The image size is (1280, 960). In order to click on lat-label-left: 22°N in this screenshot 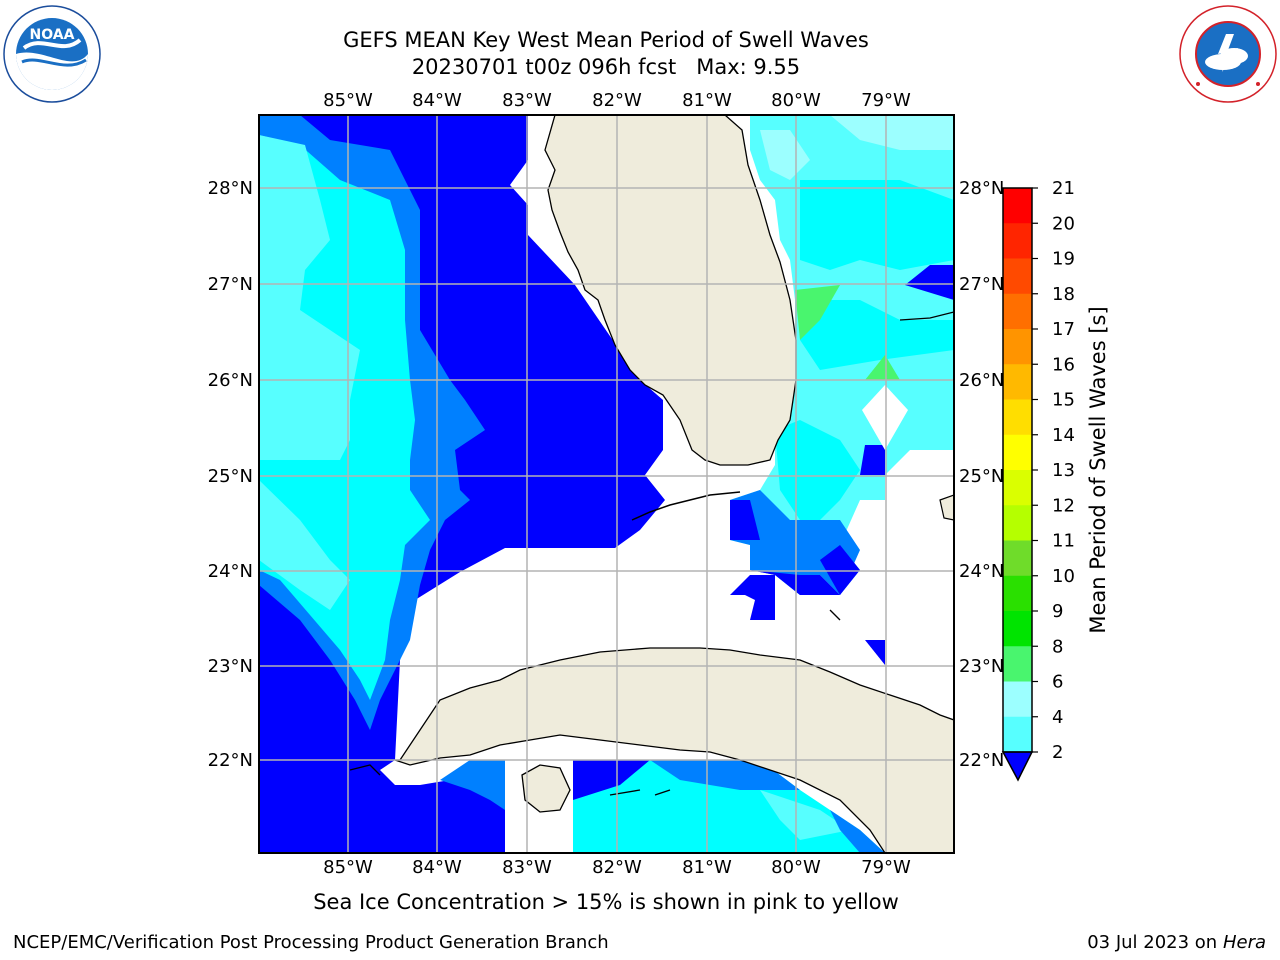, I will do `click(230, 760)`.